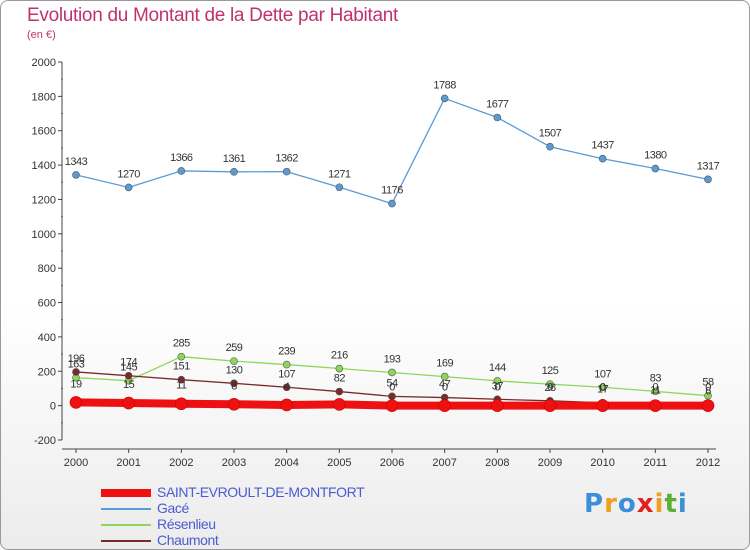  I want to click on y-tick-label: 2000, so click(44, 63).